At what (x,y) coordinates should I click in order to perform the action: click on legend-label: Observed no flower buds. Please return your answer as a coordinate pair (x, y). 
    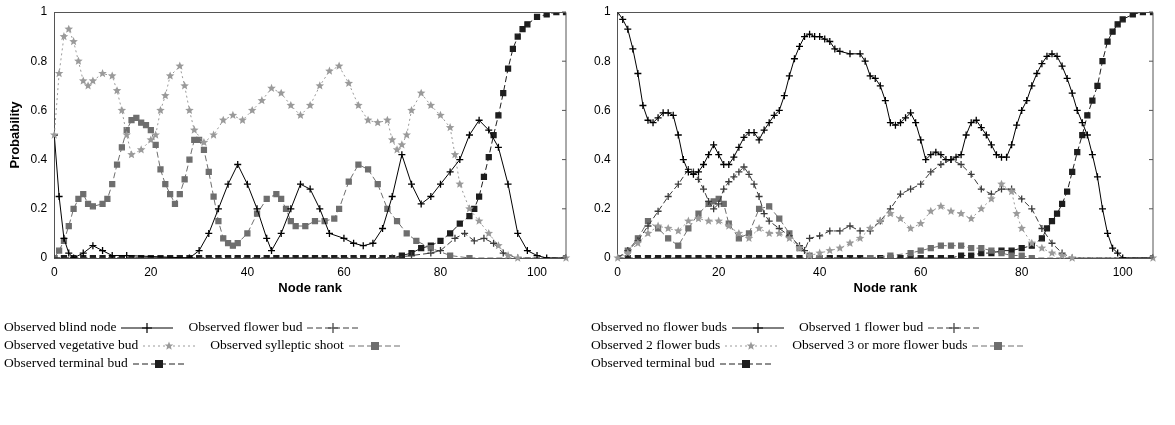
    Looking at the image, I should click on (659, 326).